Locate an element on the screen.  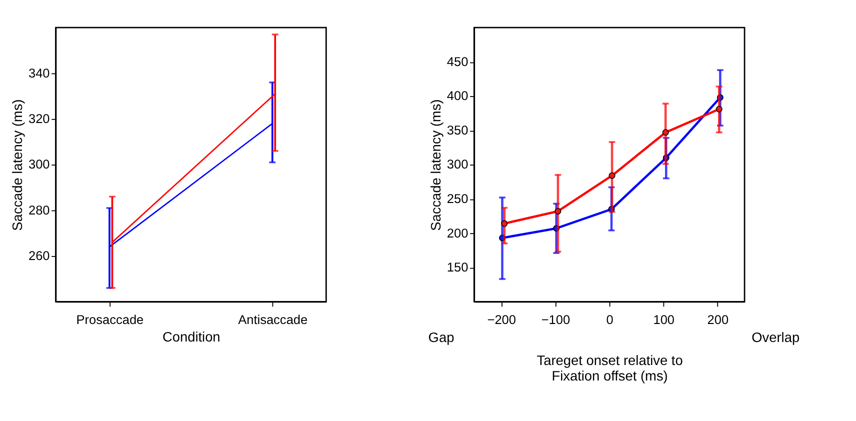
x-tick-label: −100 is located at coordinates (555, 320).